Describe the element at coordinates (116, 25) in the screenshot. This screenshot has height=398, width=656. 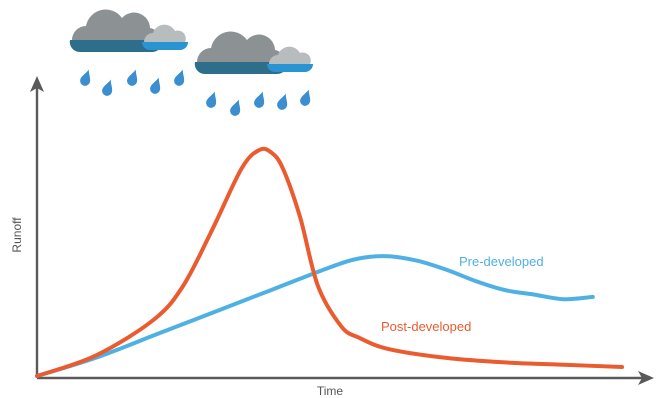
I see `cloud-left-back` at that location.